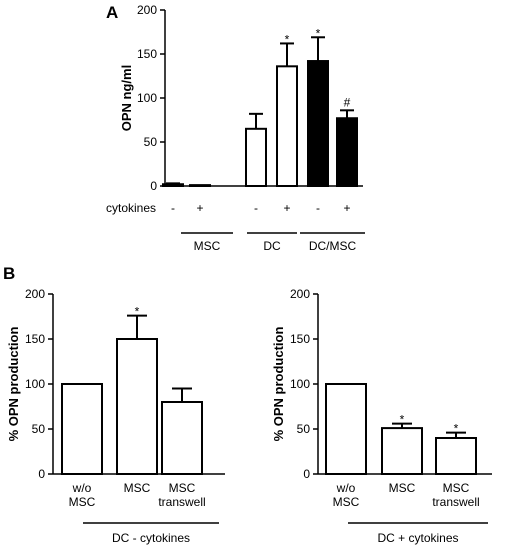 Image resolution: width=505 pixels, height=550 pixels. Describe the element at coordinates (207, 246) in the screenshot. I see `group-label: MSC` at that location.